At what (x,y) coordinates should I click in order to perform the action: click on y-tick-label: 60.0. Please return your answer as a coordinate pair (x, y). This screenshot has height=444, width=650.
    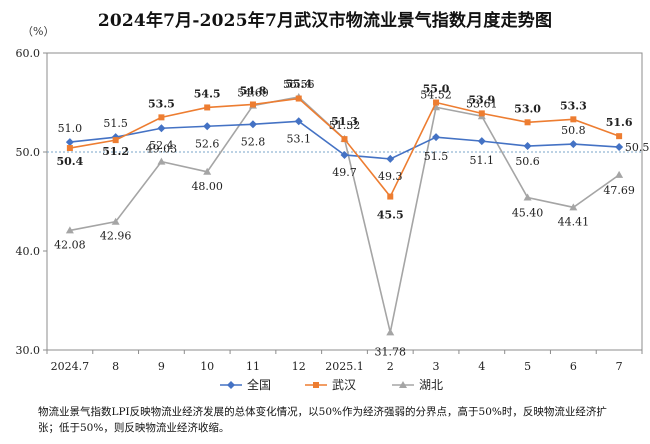
    Looking at the image, I should click on (28, 53).